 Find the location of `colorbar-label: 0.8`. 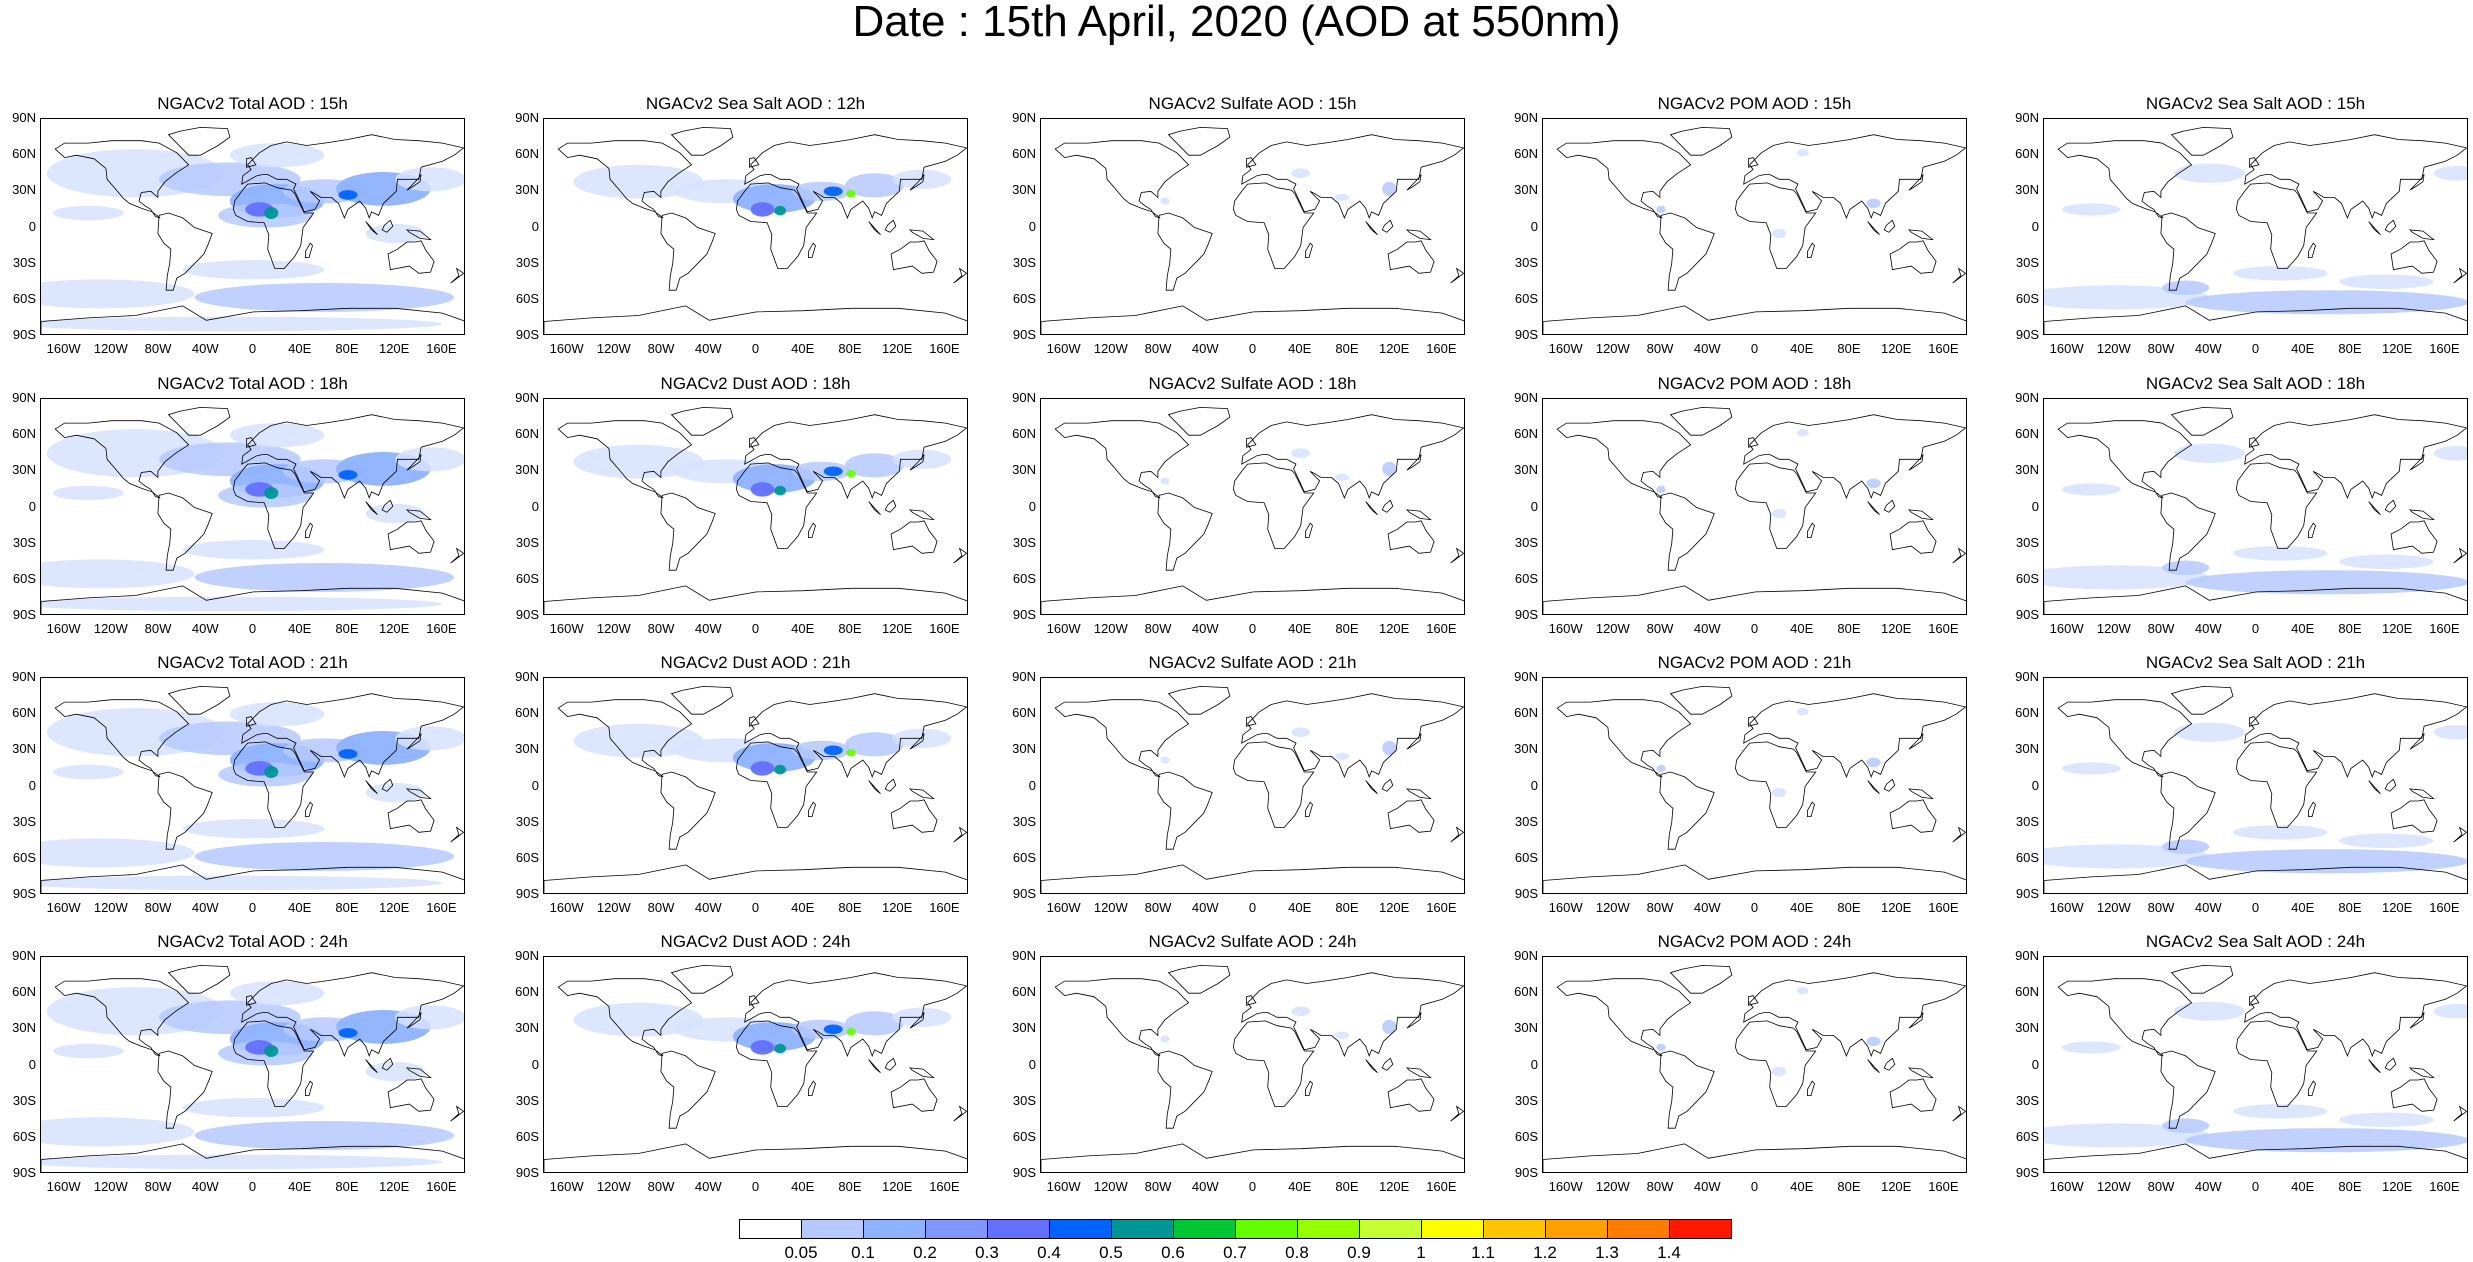

colorbar-label: 0.8 is located at coordinates (1297, 1252).